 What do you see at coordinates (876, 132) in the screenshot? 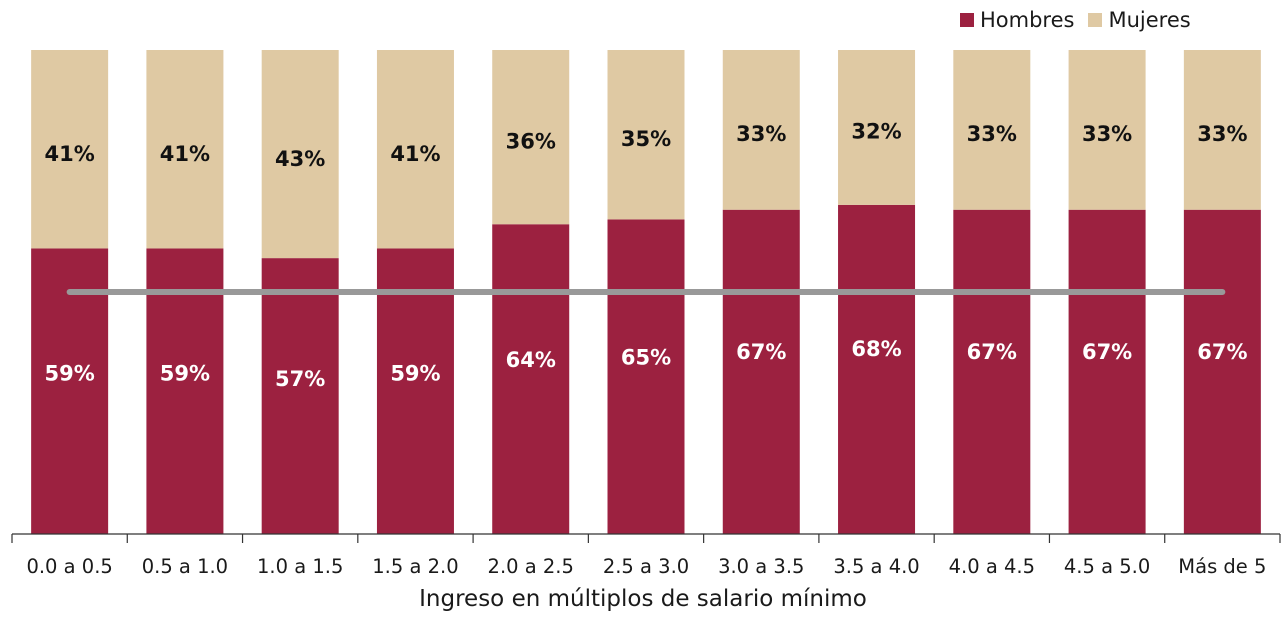
I see `data-label-mujeres-7: 32%` at bounding box center [876, 132].